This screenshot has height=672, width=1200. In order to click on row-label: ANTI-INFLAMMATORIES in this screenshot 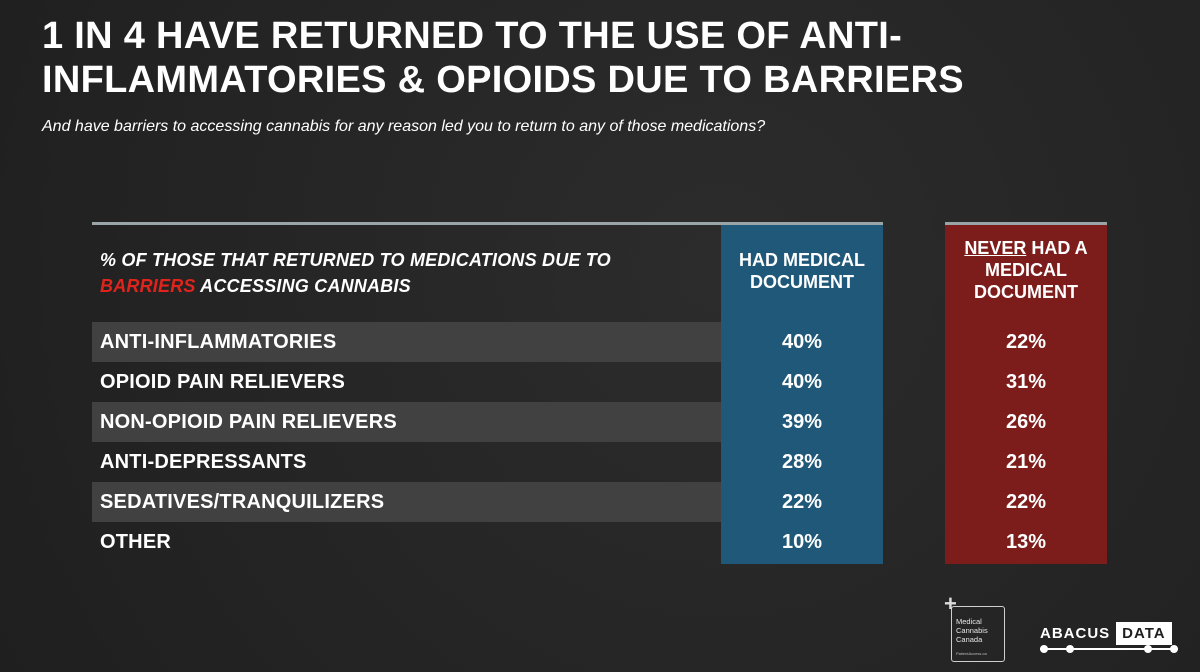, I will do `click(218, 342)`.